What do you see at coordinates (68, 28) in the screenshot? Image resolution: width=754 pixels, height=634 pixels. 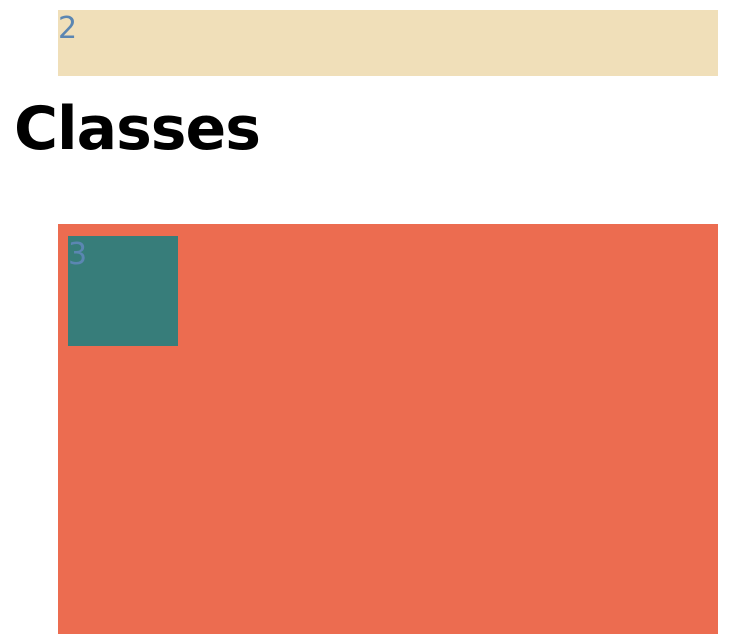 I see `top-box-number: 2` at bounding box center [68, 28].